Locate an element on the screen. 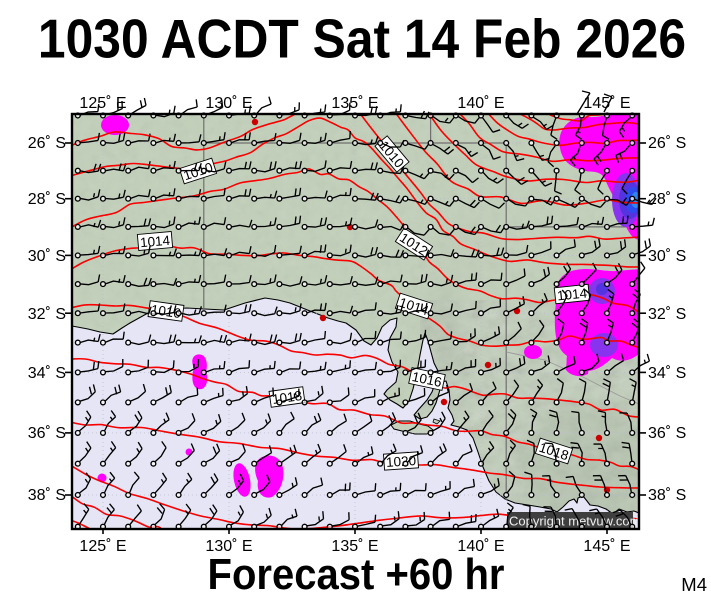  svg-text: Forecast +60 hr is located at coordinates (356, 573).